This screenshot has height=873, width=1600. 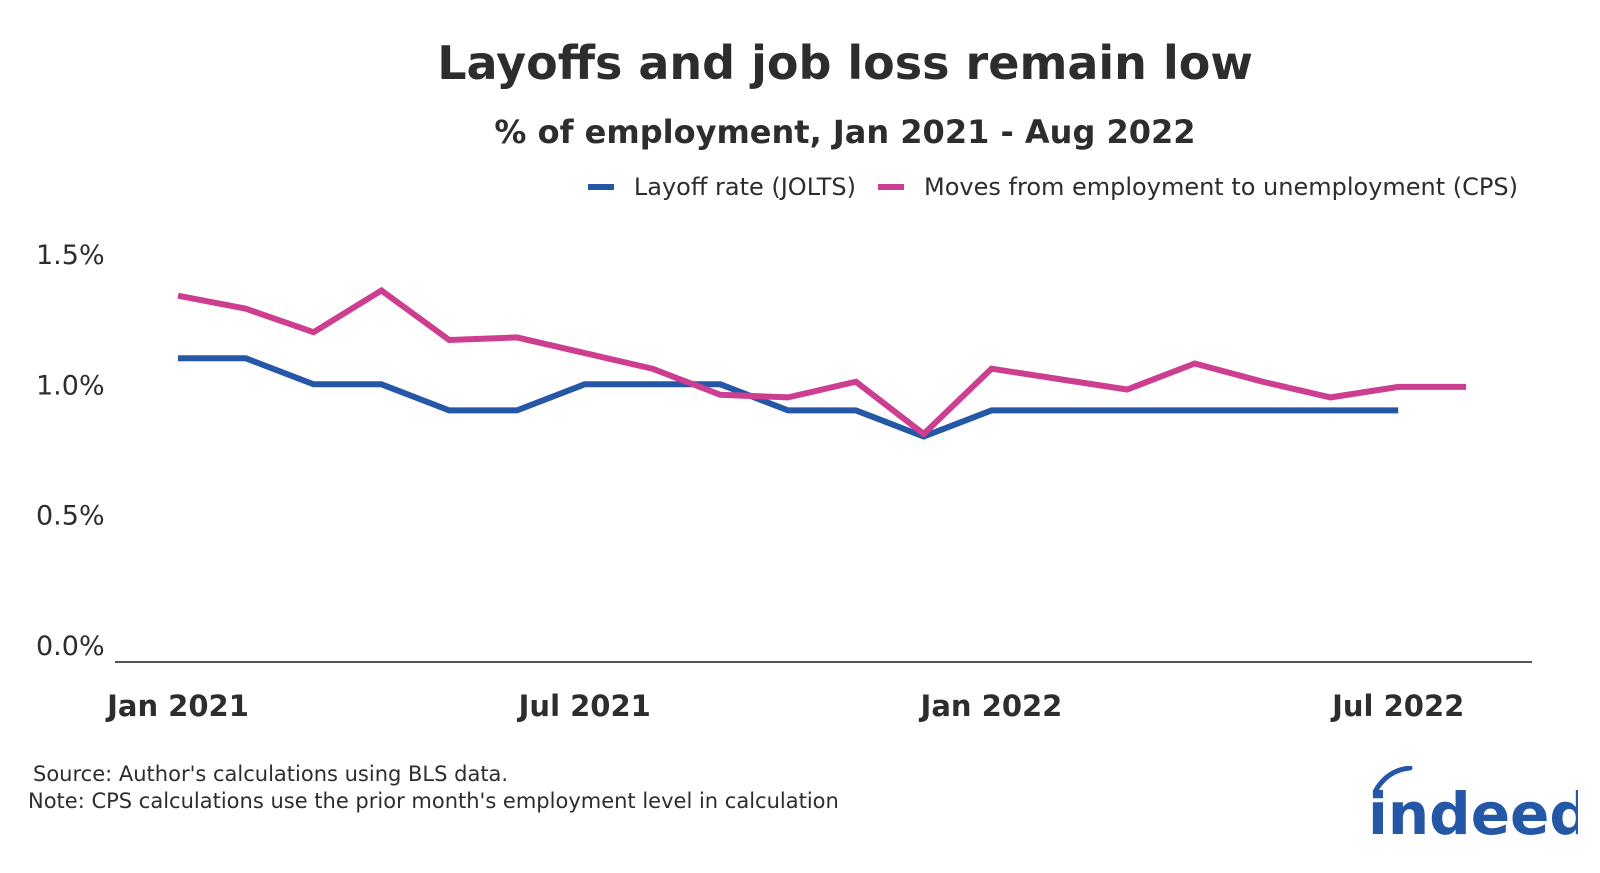 What do you see at coordinates (1393, 779) in the screenshot?
I see `logo-arc` at bounding box center [1393, 779].